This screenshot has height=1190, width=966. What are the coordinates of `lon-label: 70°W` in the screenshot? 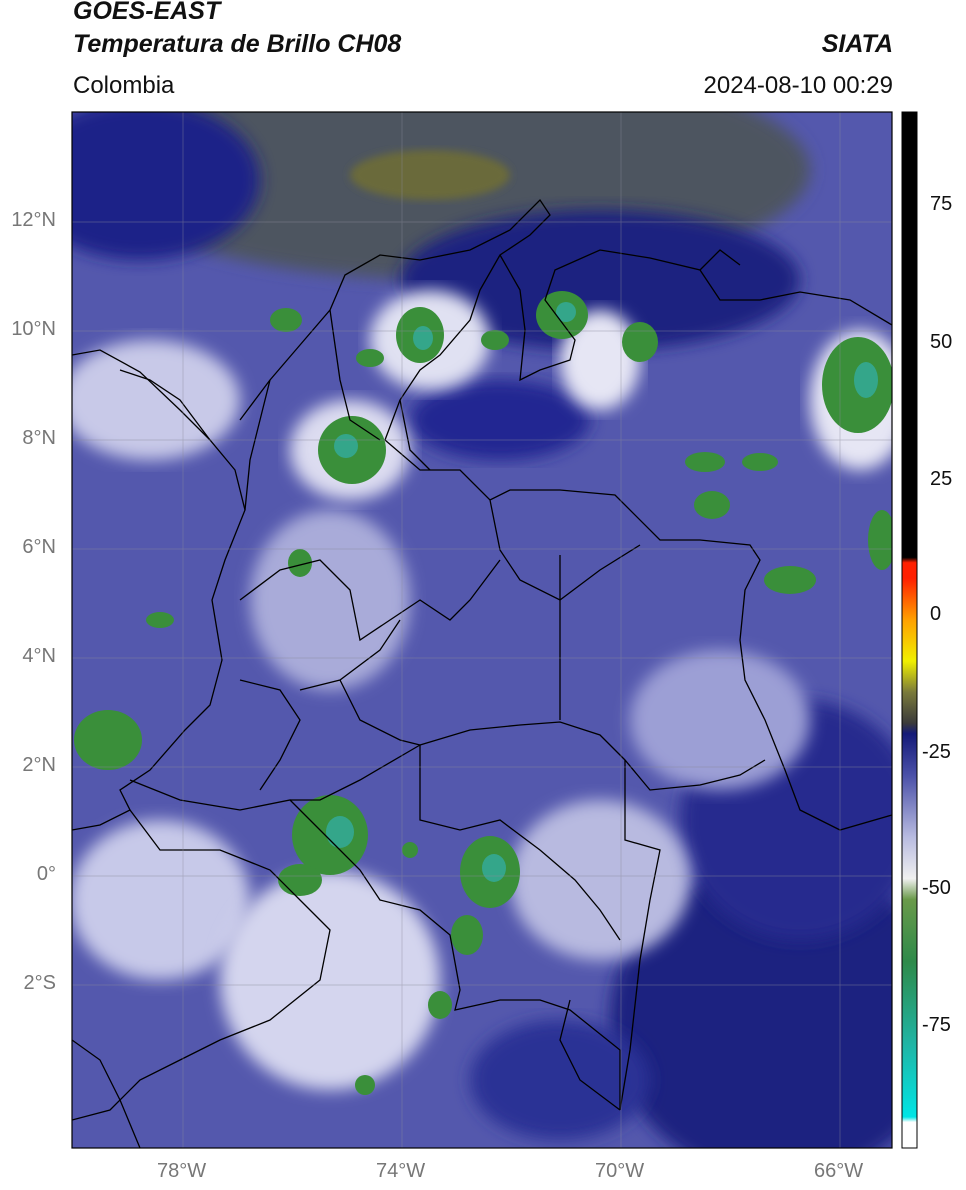 It's located at (620, 1171).